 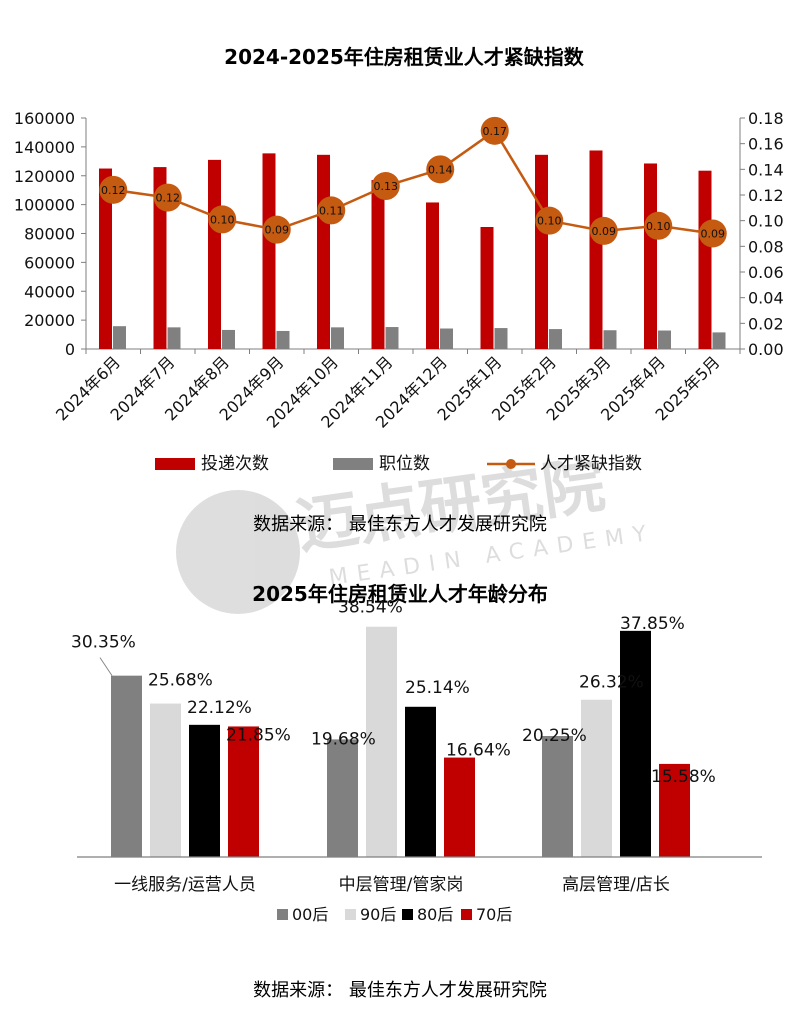 What do you see at coordinates (49, 234) in the screenshot?
I see `left-tick-label: 80000` at bounding box center [49, 234].